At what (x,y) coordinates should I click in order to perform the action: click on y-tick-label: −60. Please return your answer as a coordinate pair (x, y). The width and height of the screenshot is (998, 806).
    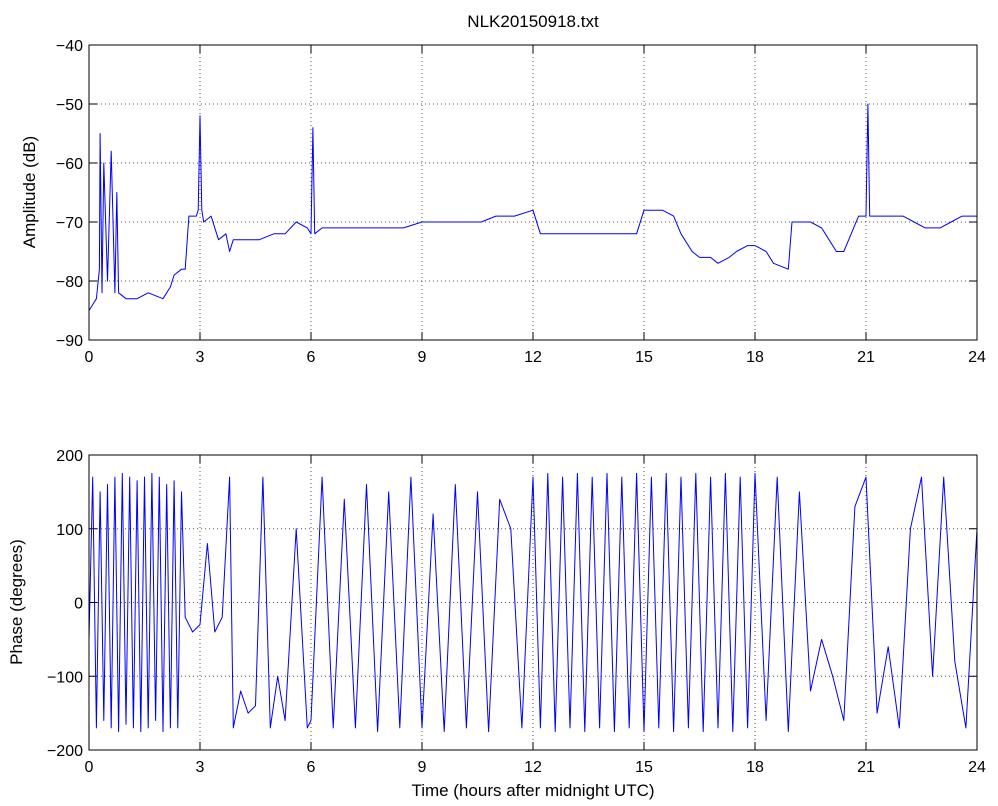
    Looking at the image, I should click on (69, 164).